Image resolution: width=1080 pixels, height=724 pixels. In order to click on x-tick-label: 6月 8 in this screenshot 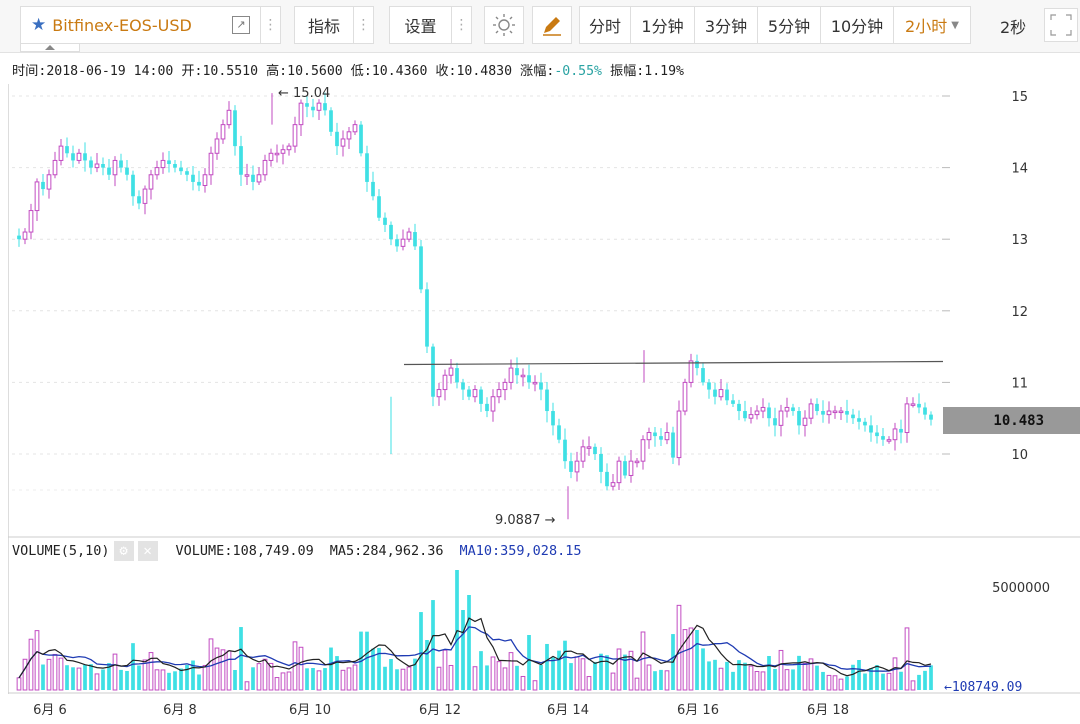, I will do `click(180, 710)`.